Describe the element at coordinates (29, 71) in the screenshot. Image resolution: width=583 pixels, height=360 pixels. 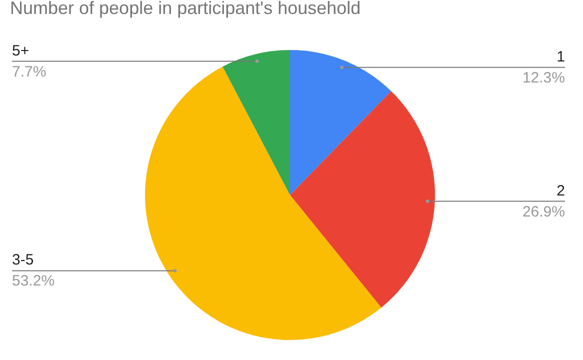
I see `data-label: 7.7%` at that location.